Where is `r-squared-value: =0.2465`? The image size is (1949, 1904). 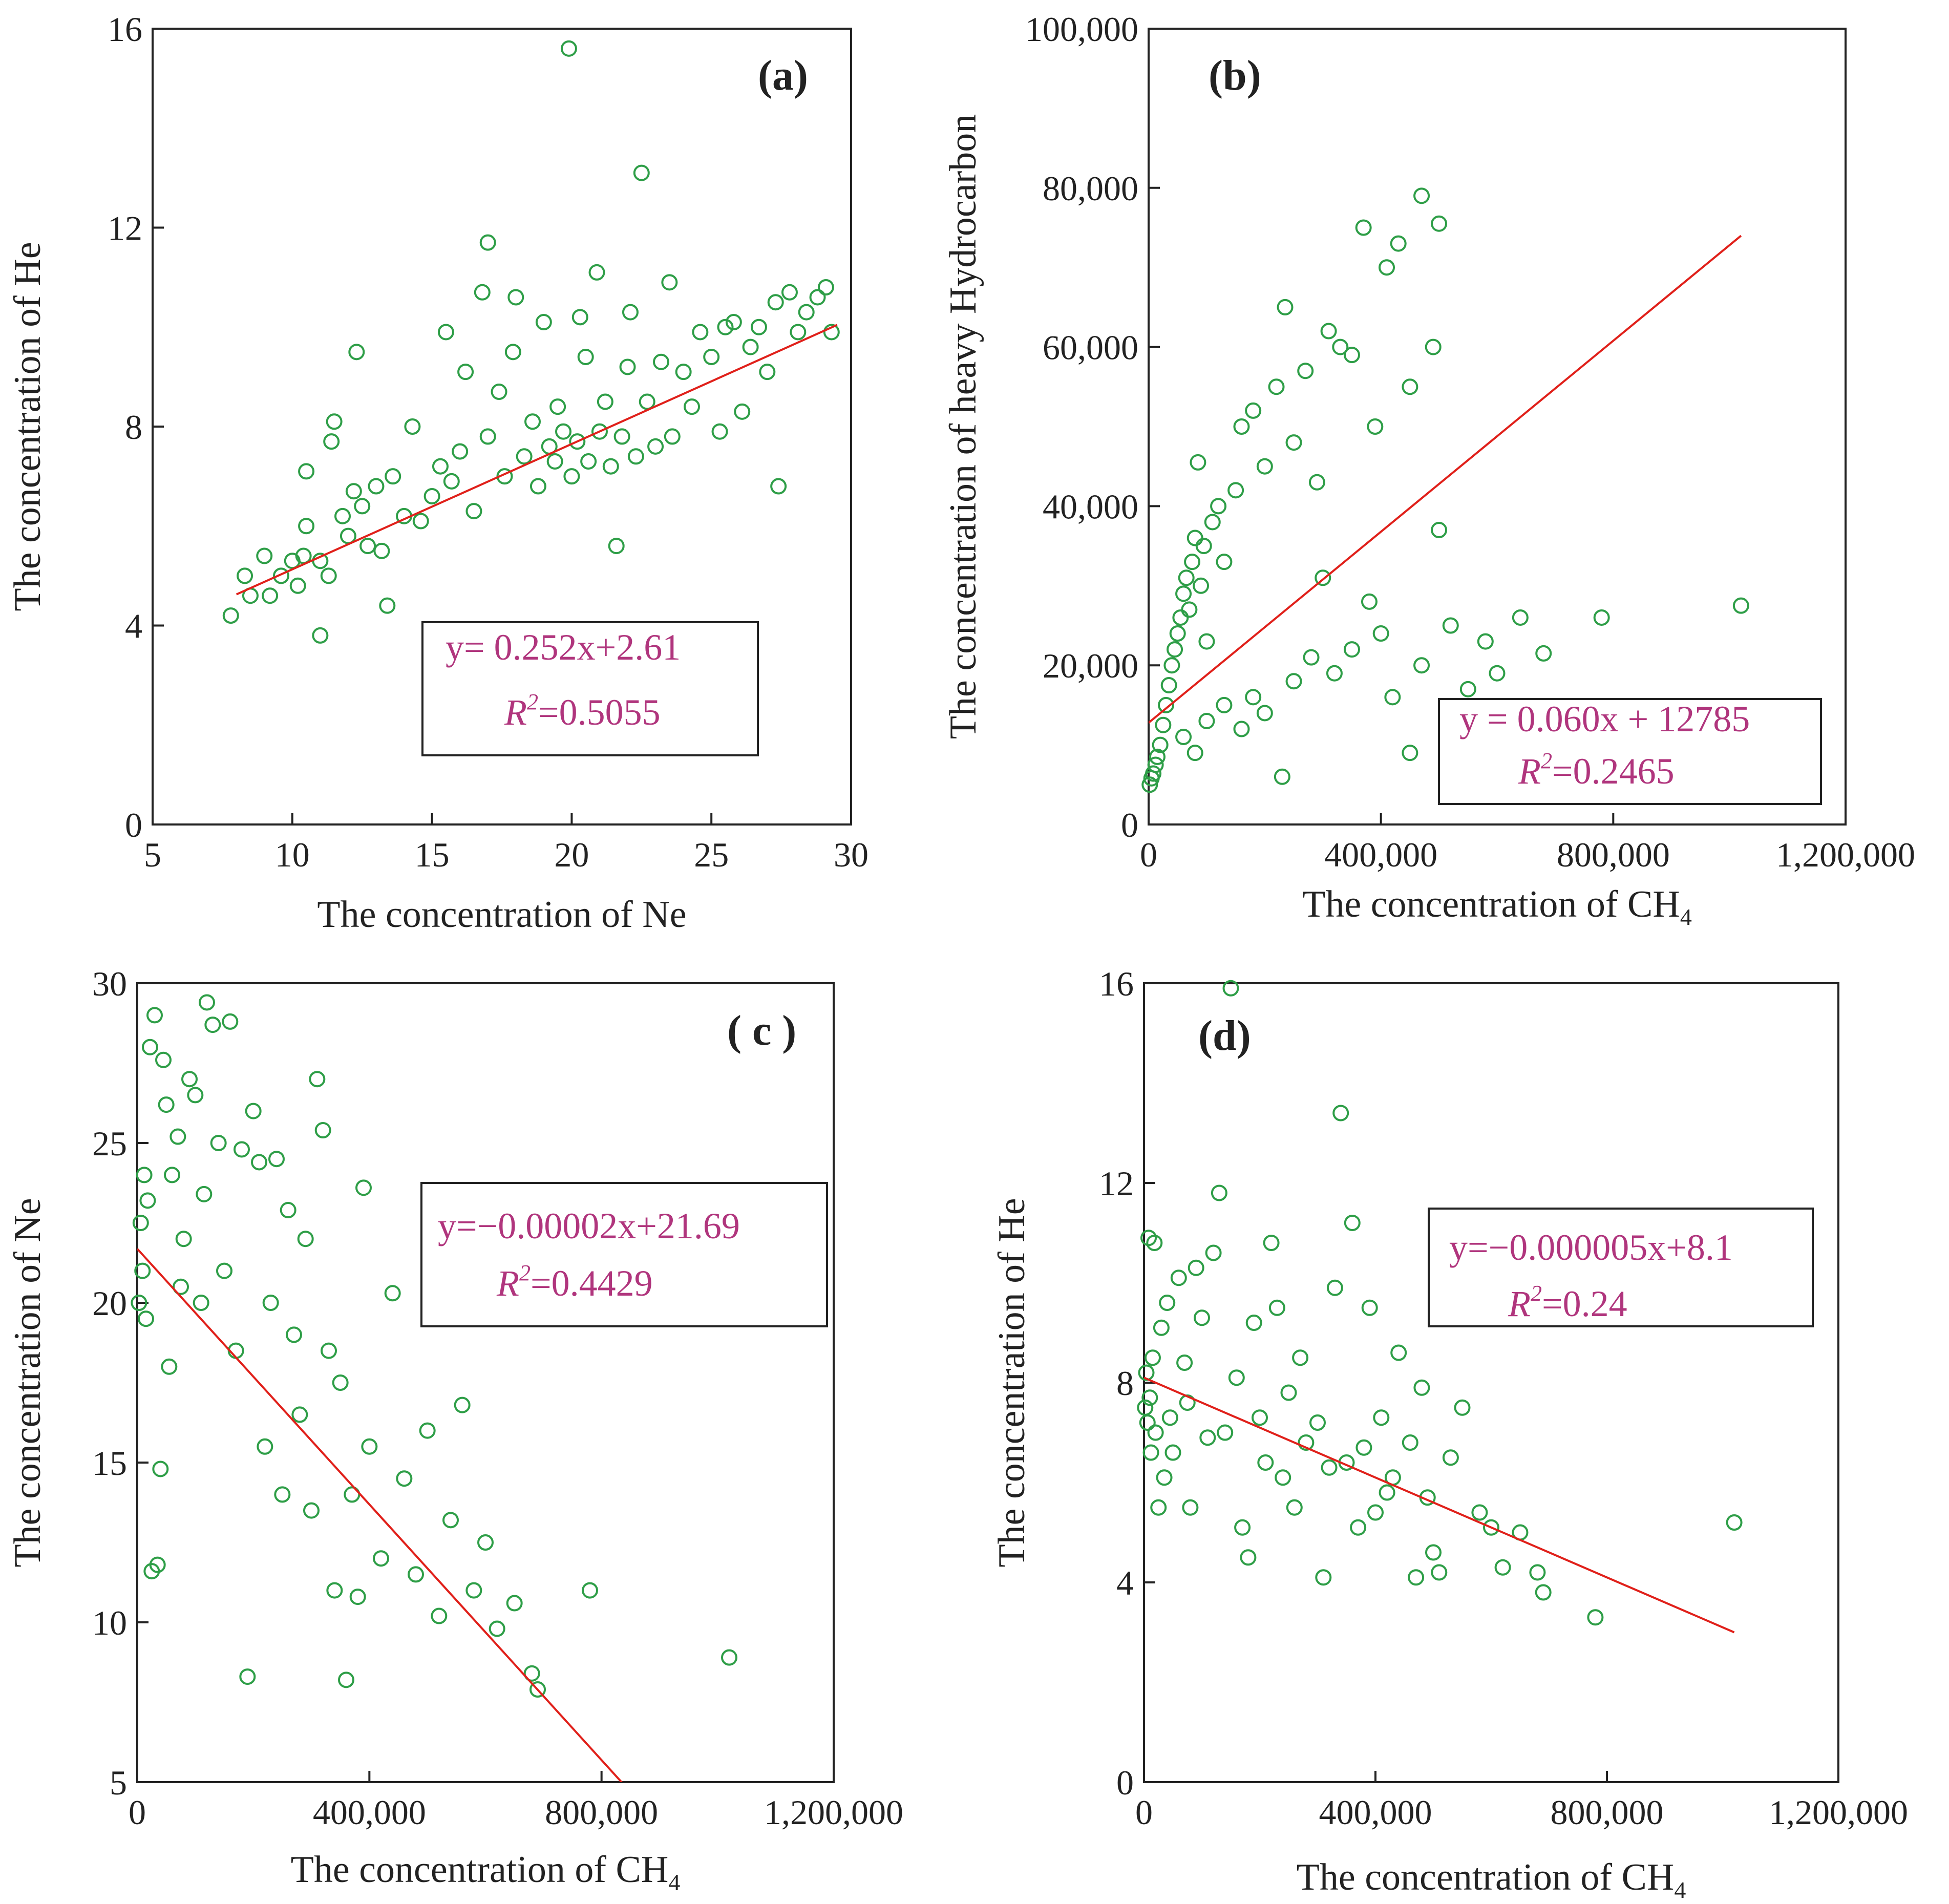 r-squared-value: =0.2465 is located at coordinates (1613, 771).